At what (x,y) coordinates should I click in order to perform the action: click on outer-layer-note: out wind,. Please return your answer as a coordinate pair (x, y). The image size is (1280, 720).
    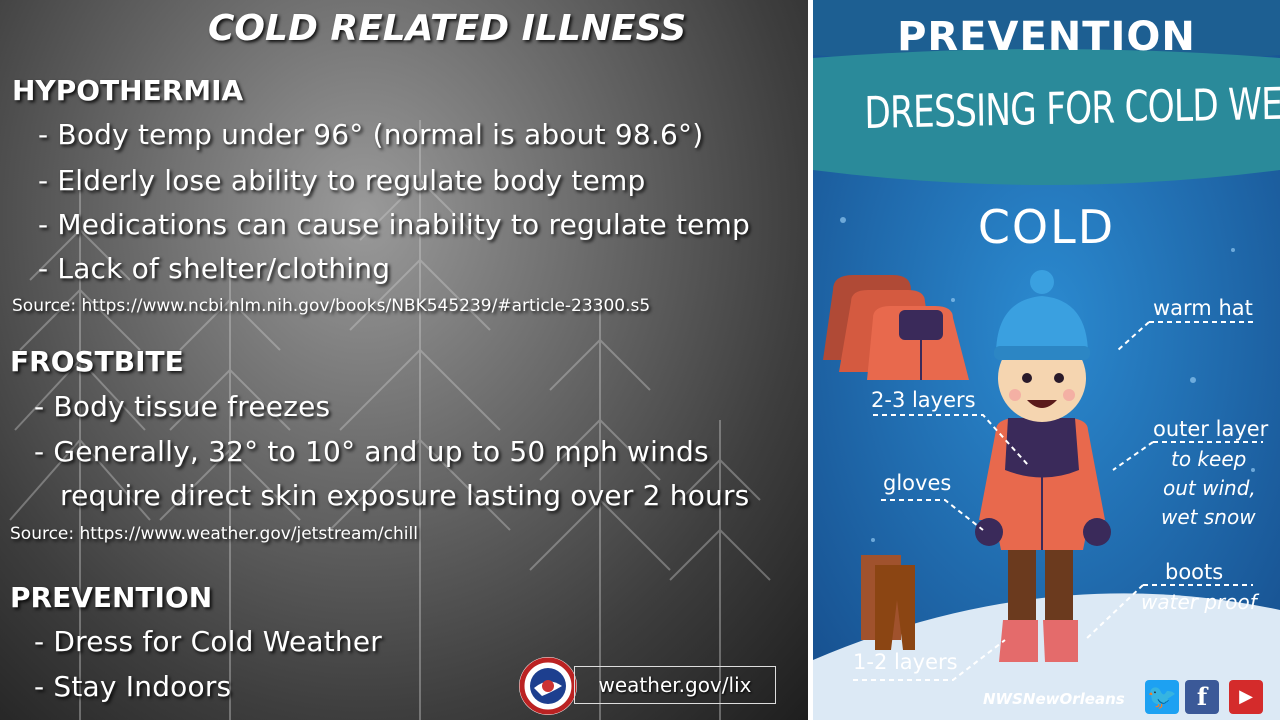
    Looking at the image, I should click on (1209, 488).